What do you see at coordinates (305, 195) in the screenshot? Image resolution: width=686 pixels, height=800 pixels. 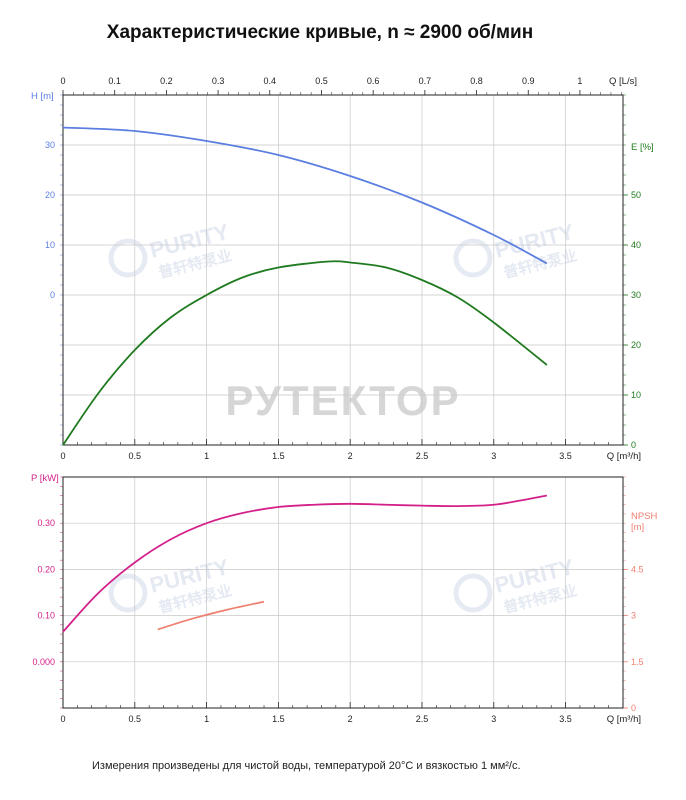 I see `series-line-h` at bounding box center [305, 195].